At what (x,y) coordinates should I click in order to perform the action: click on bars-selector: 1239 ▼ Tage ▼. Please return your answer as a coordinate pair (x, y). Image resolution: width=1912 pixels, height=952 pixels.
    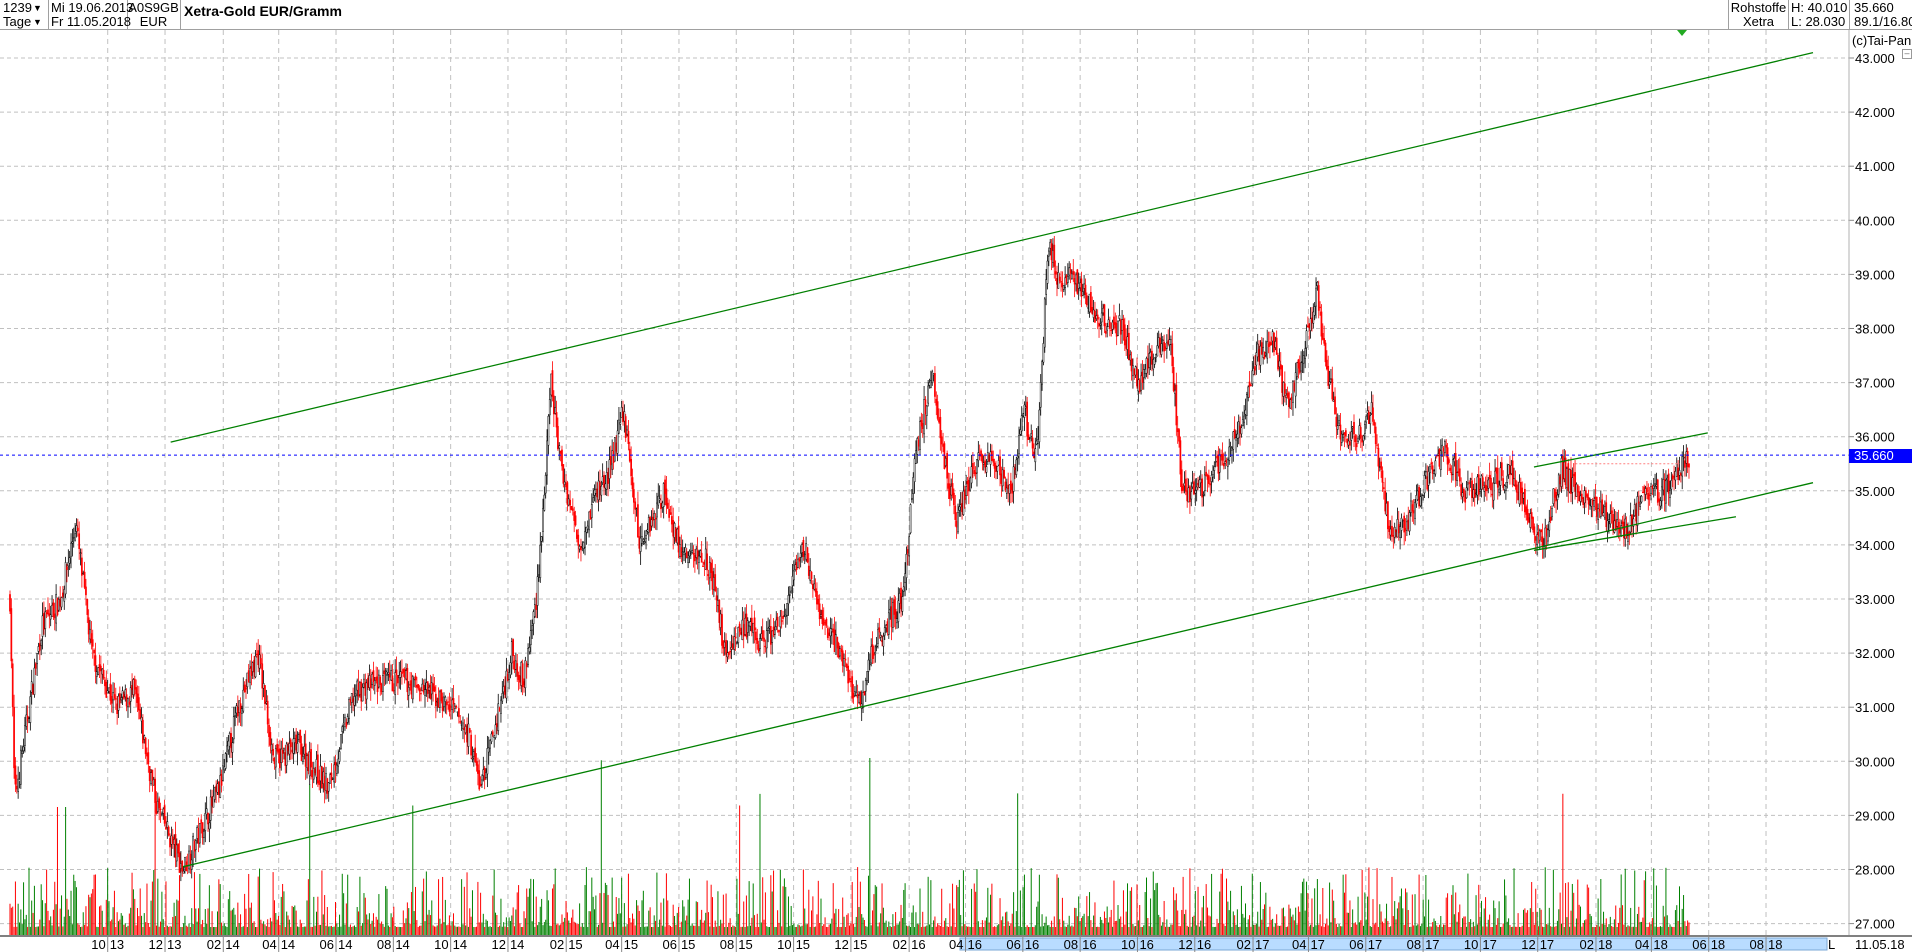
    Looking at the image, I should click on (24, 14).